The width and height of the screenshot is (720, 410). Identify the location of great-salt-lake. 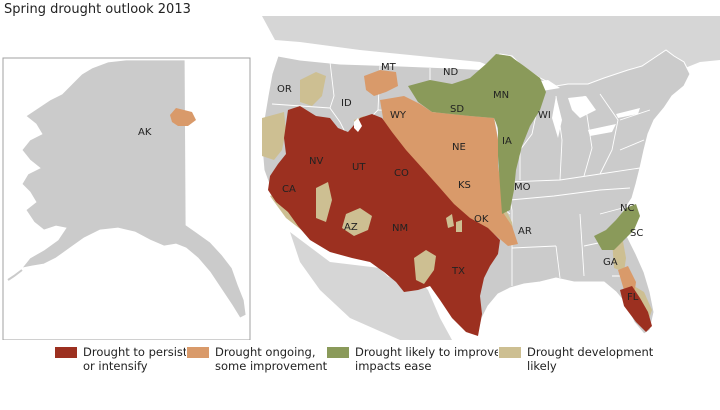
(358, 125).